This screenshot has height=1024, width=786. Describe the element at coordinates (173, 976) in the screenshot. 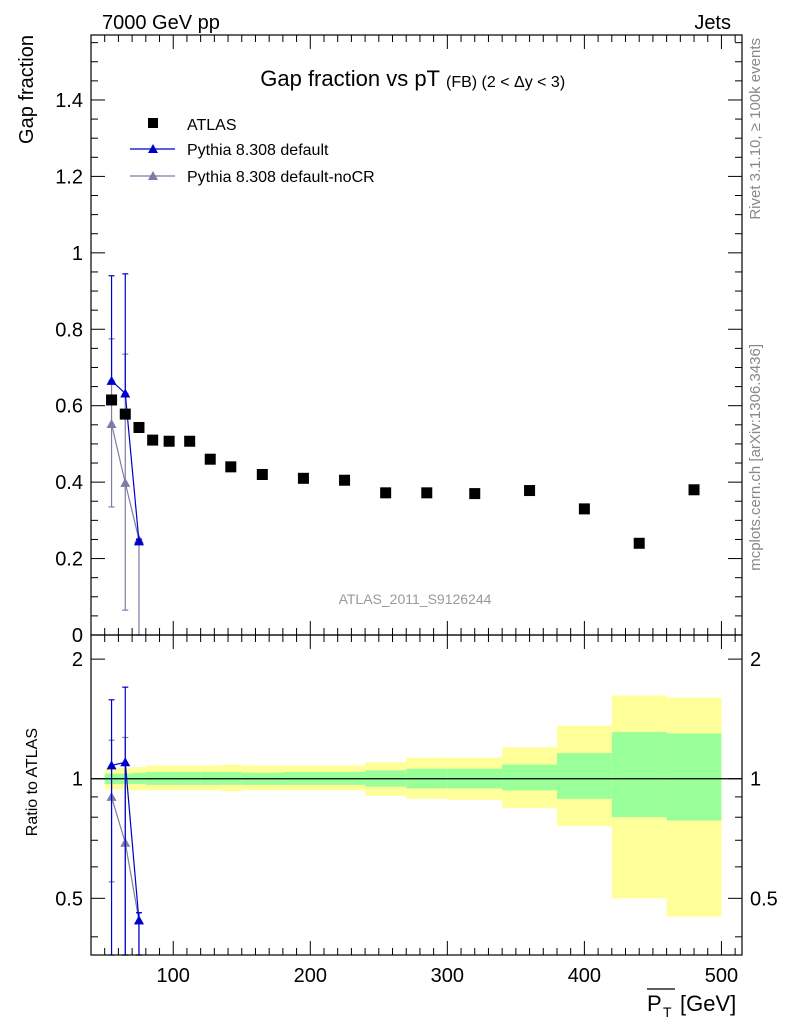

I see `x-tick-label: 100` at that location.